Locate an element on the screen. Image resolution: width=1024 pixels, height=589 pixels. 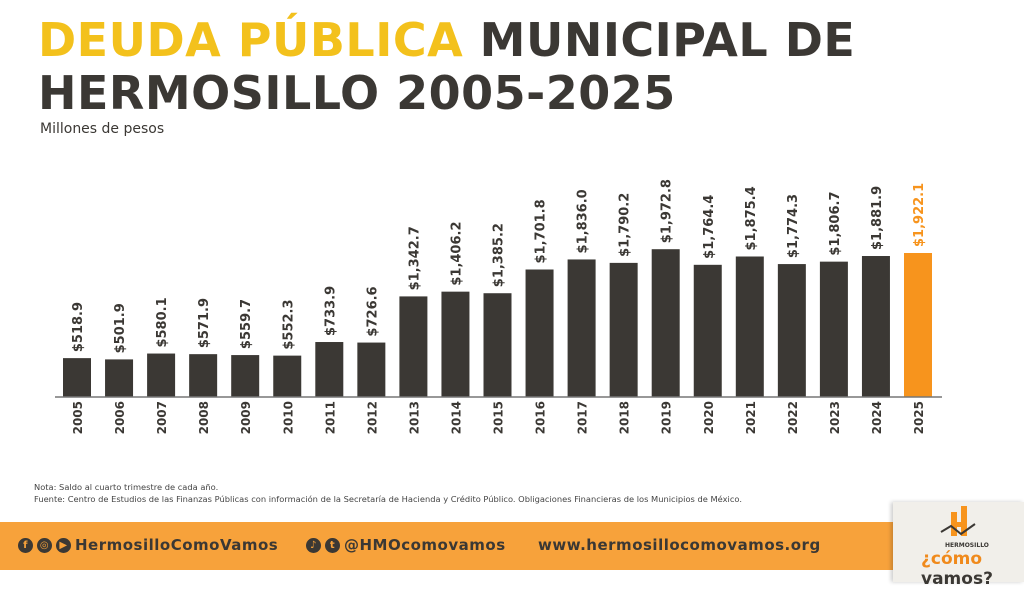
y-unit-label: Millones de pesos is located at coordinates (102, 129).